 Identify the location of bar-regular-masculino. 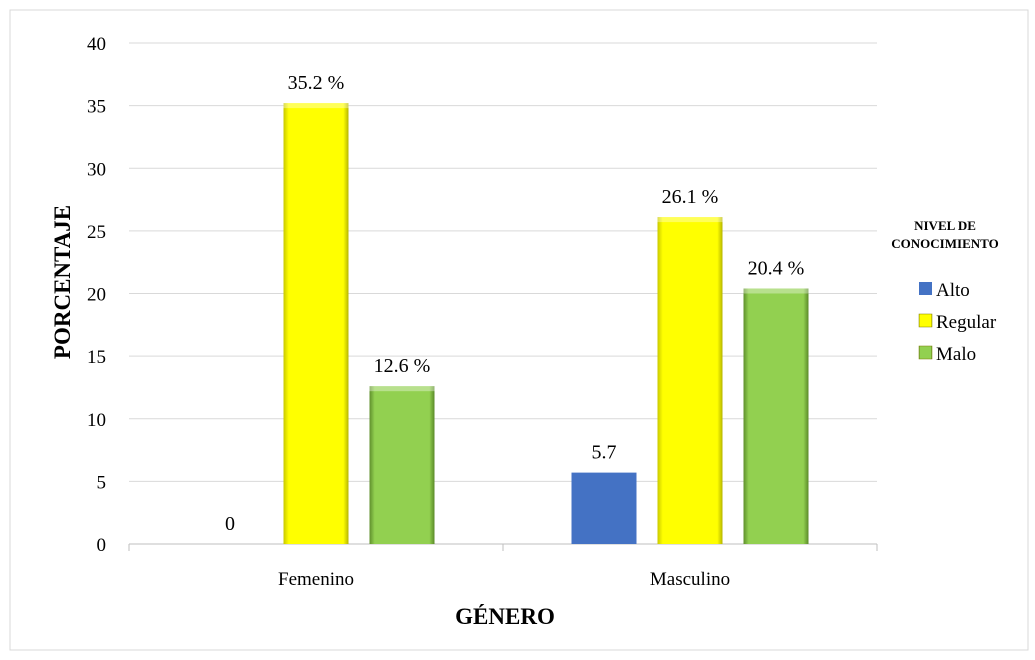
(690, 380).